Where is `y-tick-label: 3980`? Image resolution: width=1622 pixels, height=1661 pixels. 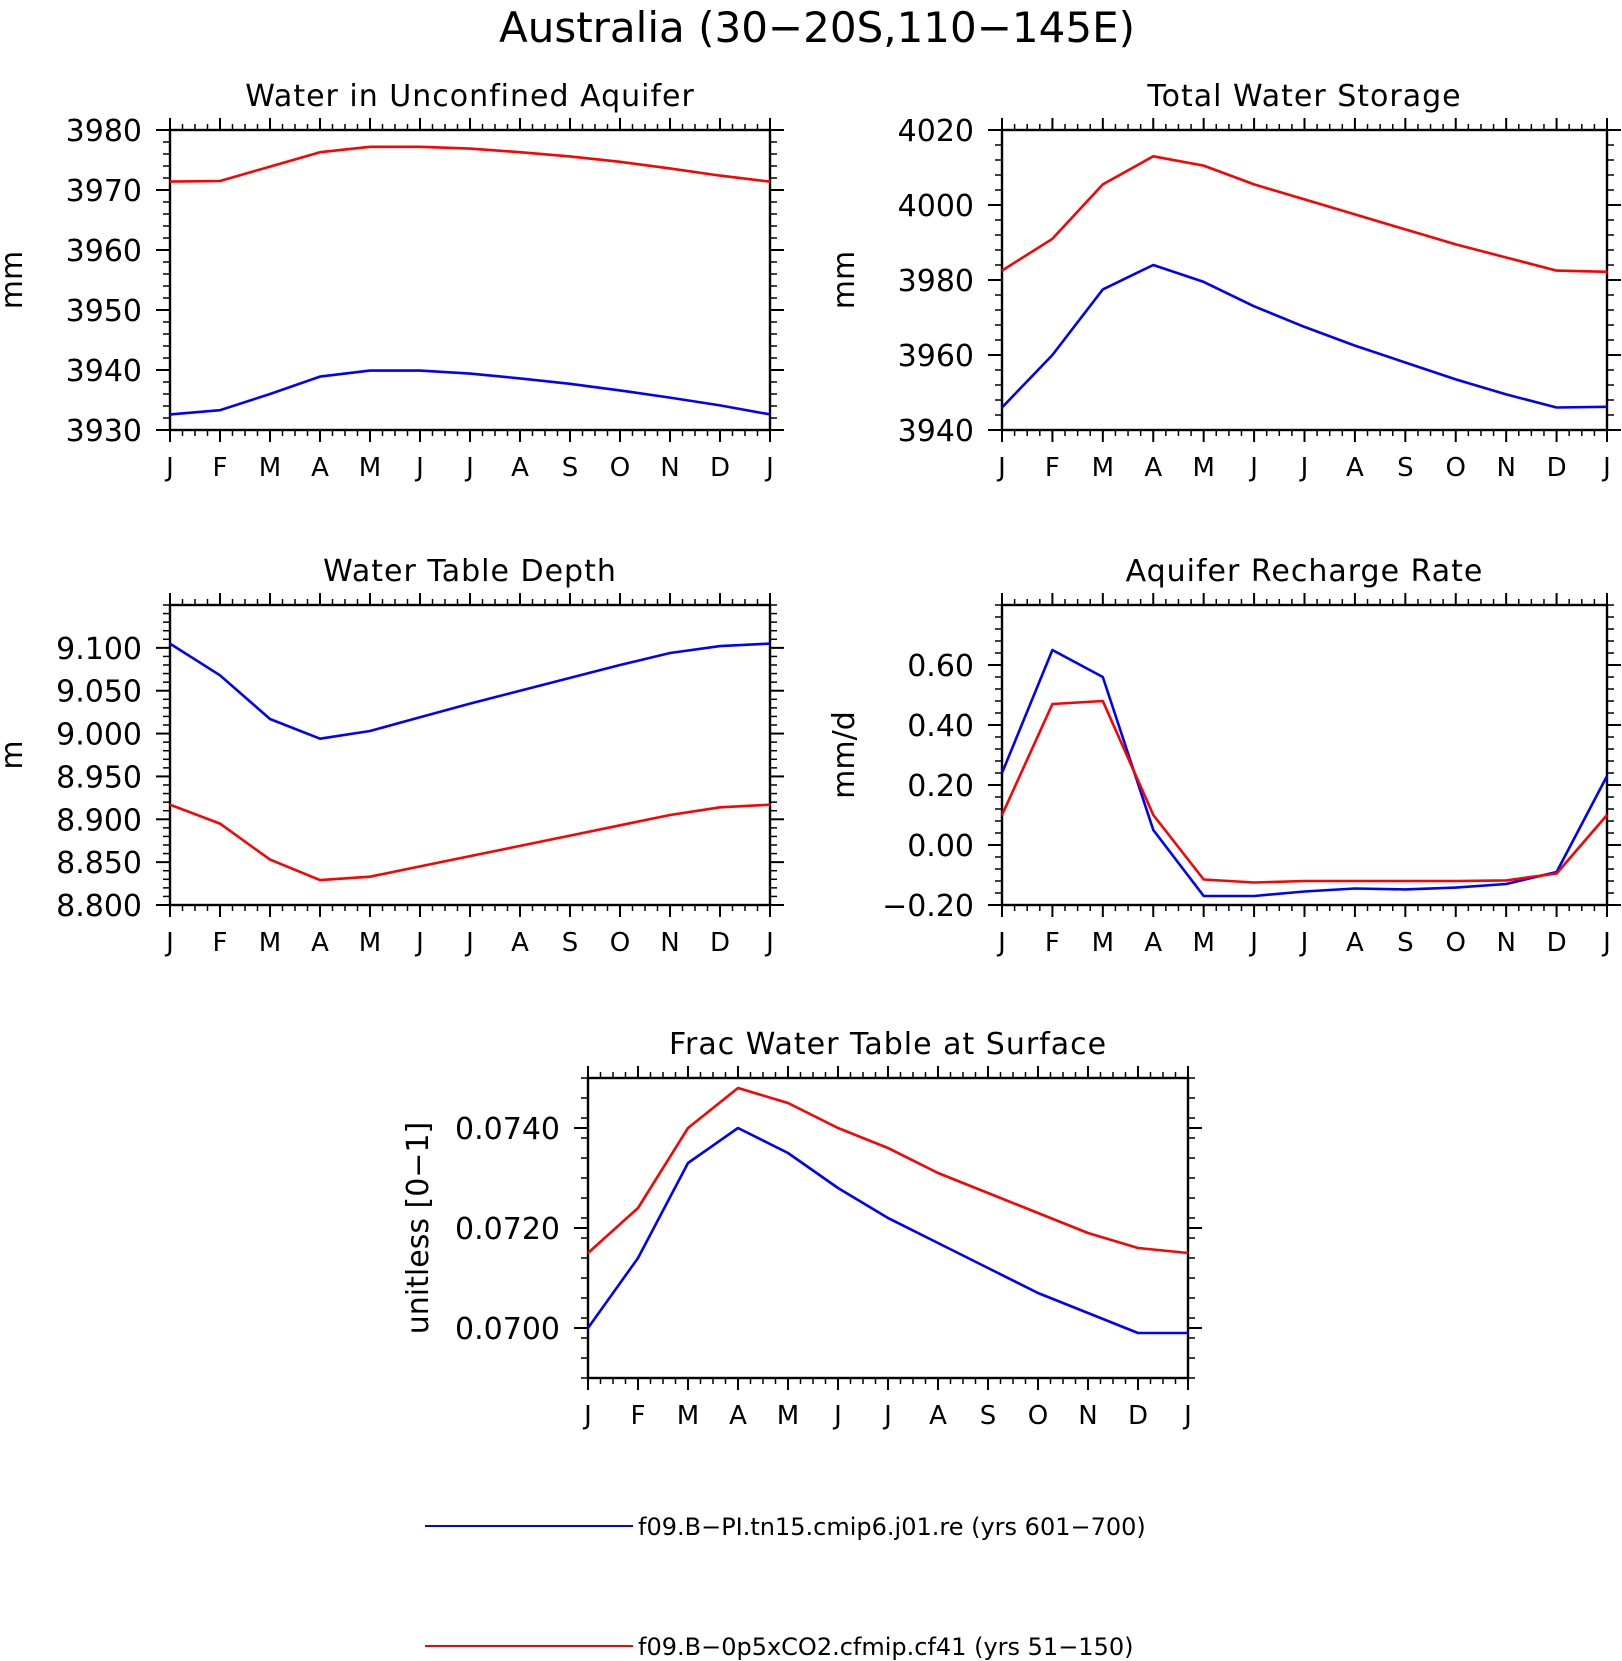
y-tick-label: 3980 is located at coordinates (936, 281).